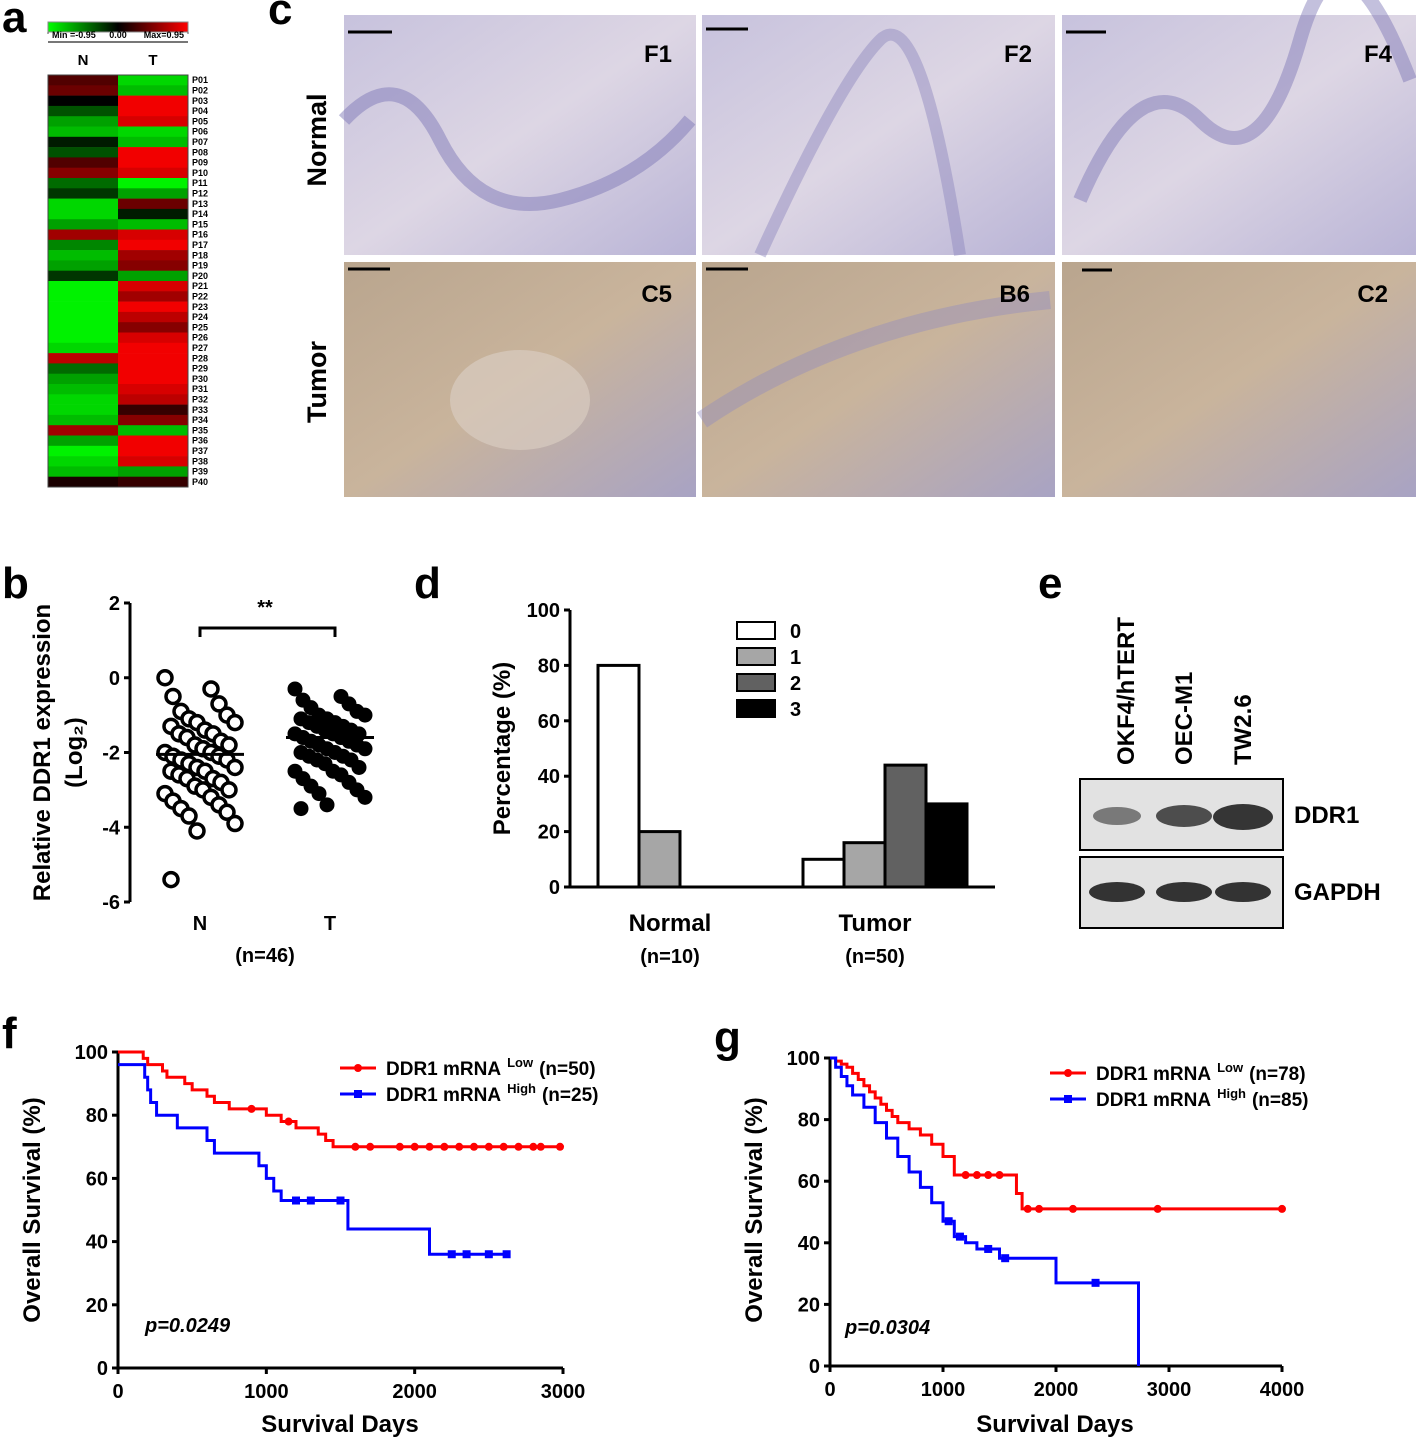  What do you see at coordinates (200, 152) in the screenshot?
I see `row-label: P08` at bounding box center [200, 152].